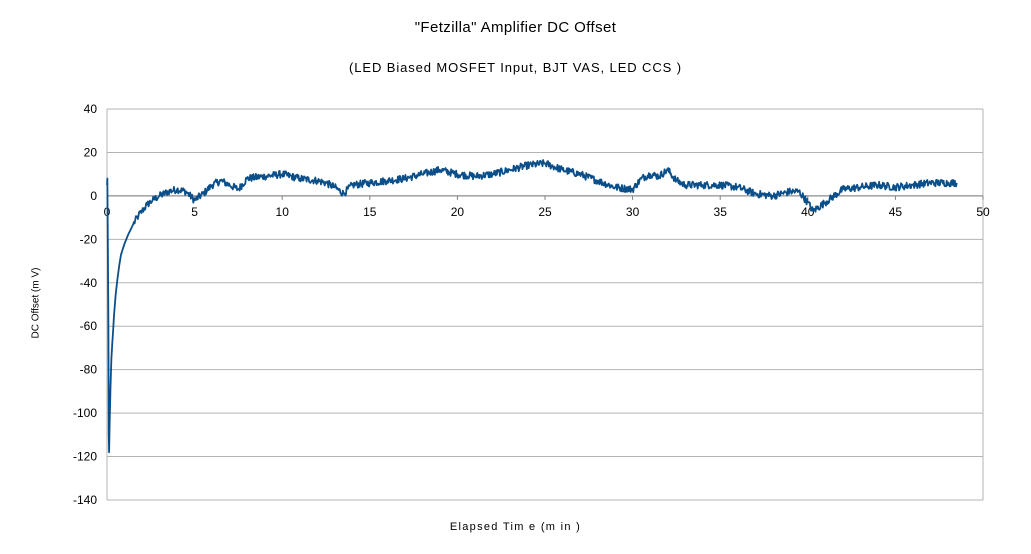  Describe the element at coordinates (89, 326) in the screenshot. I see `y-tick-label: -60` at that location.